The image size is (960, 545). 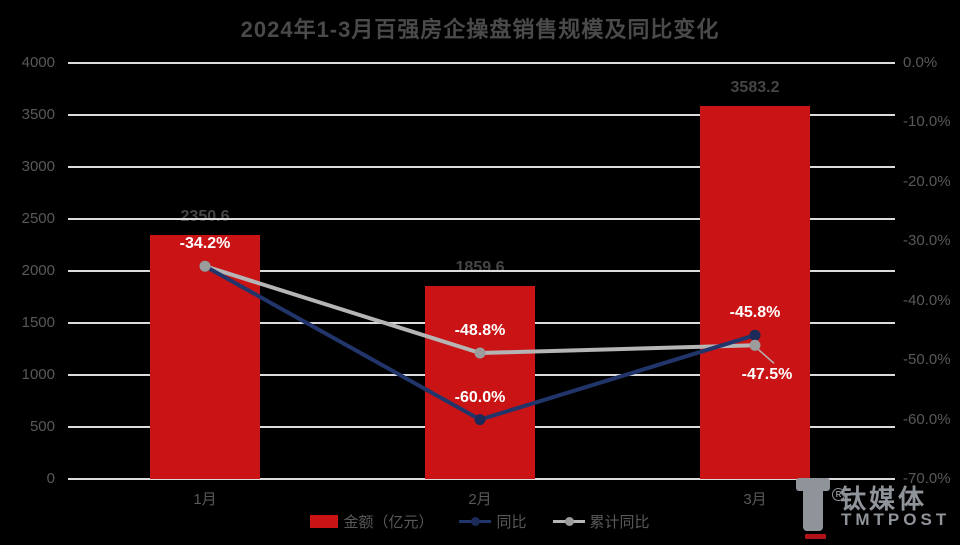 What do you see at coordinates (480, 267) in the screenshot?
I see `bar-value-label: 1859.6` at bounding box center [480, 267].